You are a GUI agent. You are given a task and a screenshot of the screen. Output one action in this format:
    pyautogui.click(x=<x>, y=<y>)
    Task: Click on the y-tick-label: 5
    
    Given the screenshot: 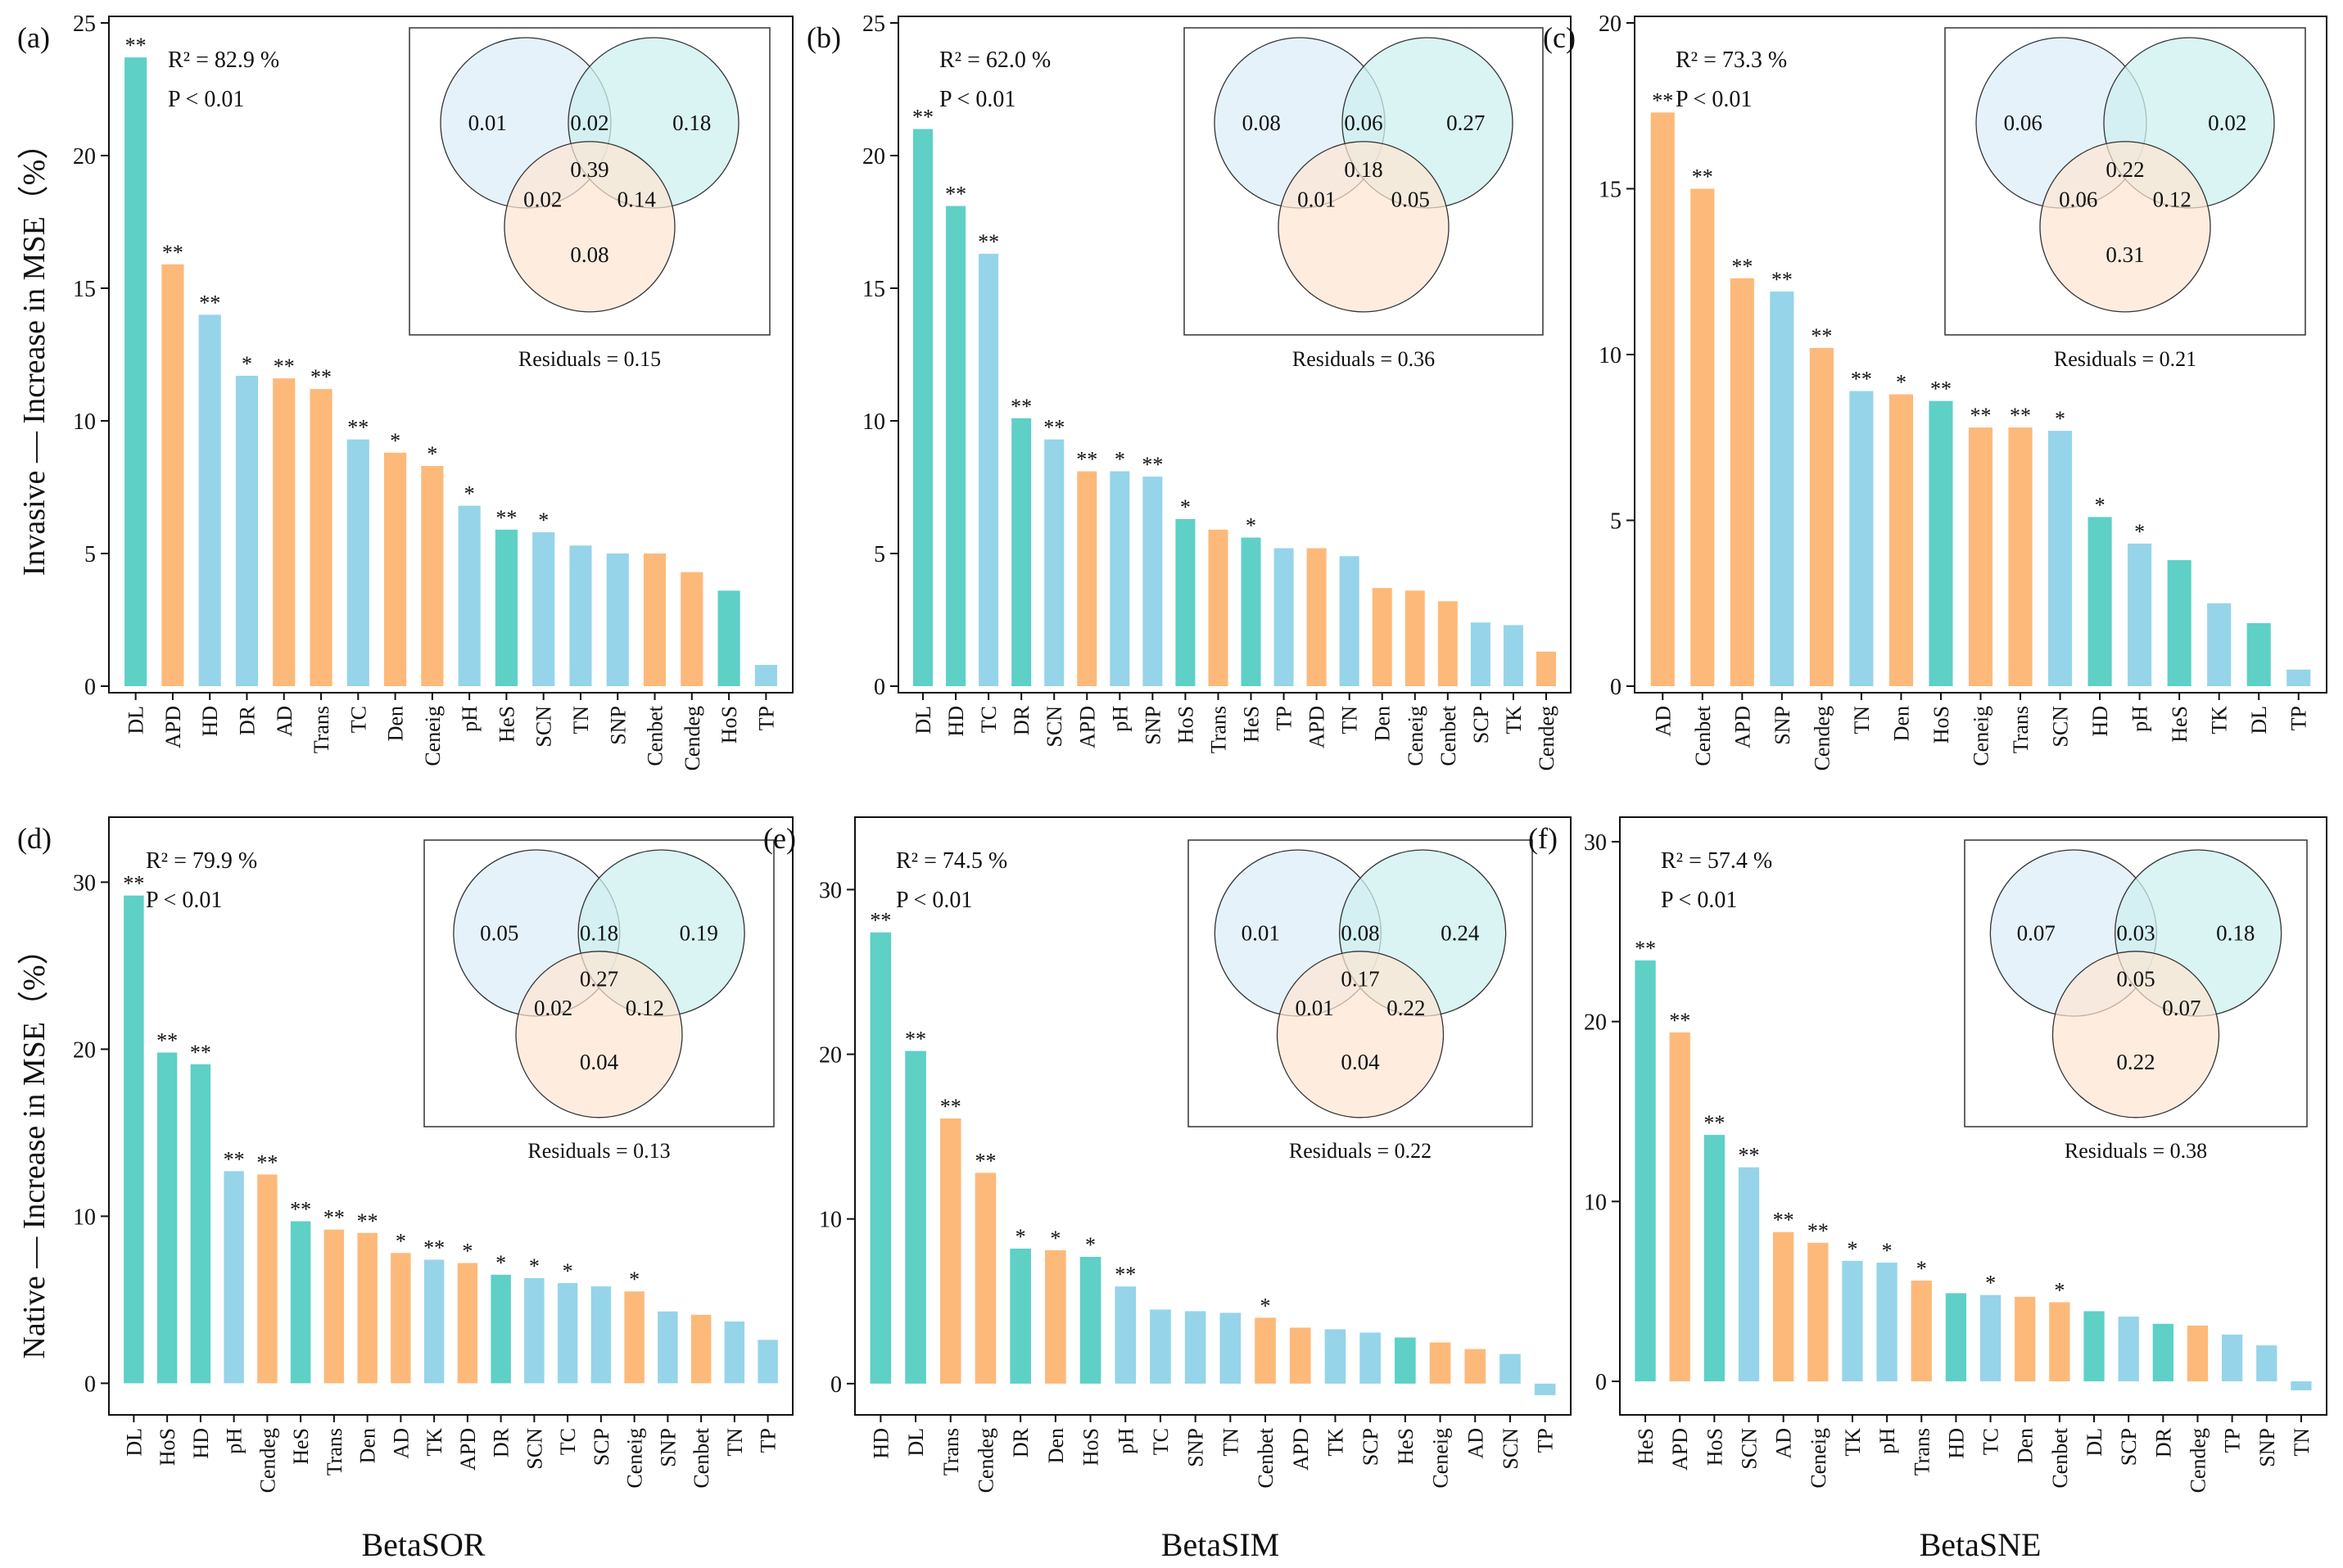 What is the action you would take?
    pyautogui.click(x=90, y=555)
    